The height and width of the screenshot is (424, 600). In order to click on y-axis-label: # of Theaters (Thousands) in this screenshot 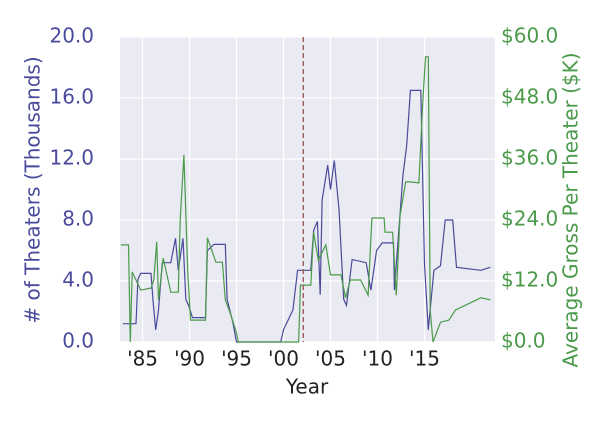, I will do `click(33, 189)`.